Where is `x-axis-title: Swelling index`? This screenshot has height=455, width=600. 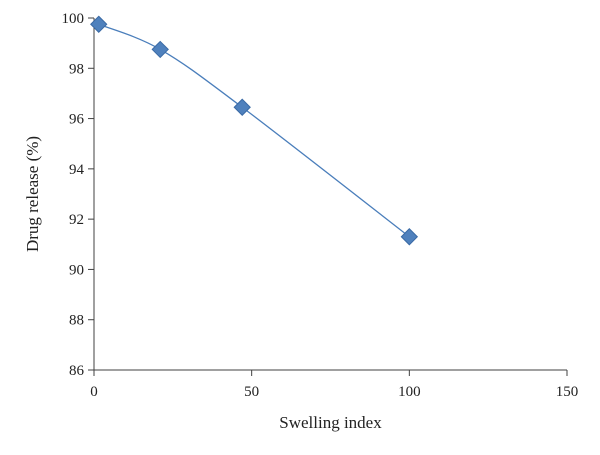
x-axis-title: Swelling index is located at coordinates (330, 422).